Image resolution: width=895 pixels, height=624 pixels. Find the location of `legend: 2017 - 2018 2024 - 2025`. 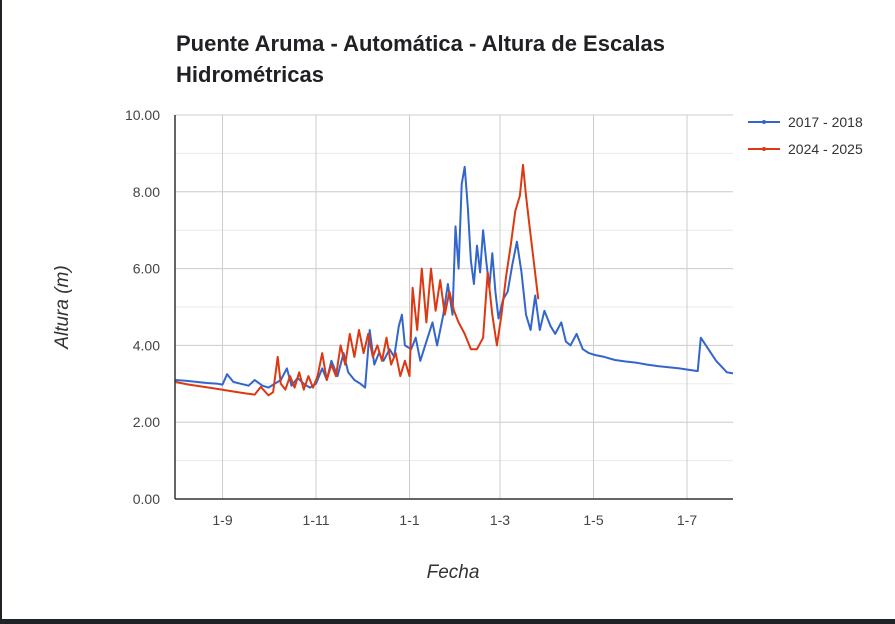

legend: 2017 - 2018 2024 - 2025 is located at coordinates (805, 135).